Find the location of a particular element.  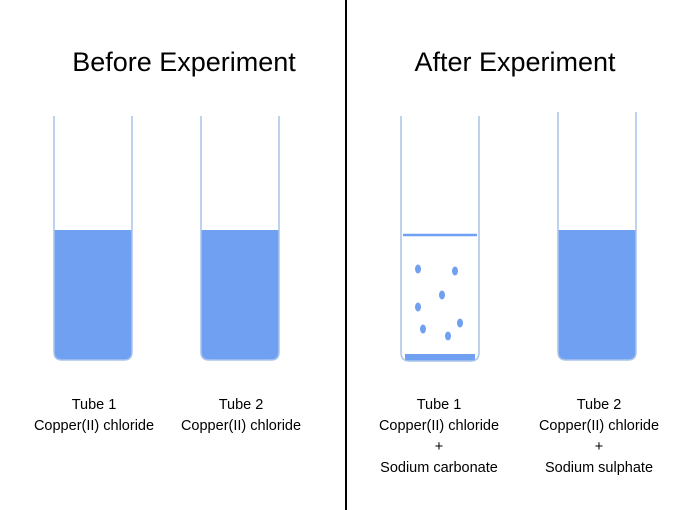

before-tube-2-solution is located at coordinates (240, 295).